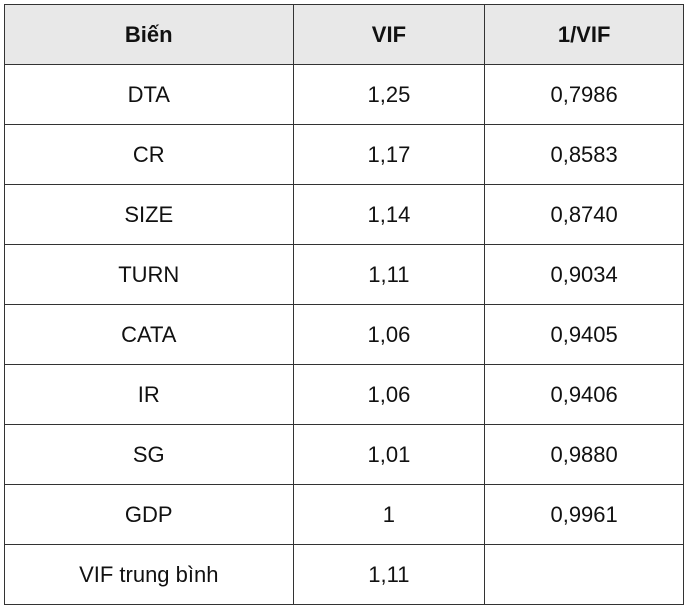 The width and height of the screenshot is (686, 612). Describe the element at coordinates (149, 574) in the screenshot. I see `table-cell: VIF trung bình` at that location.